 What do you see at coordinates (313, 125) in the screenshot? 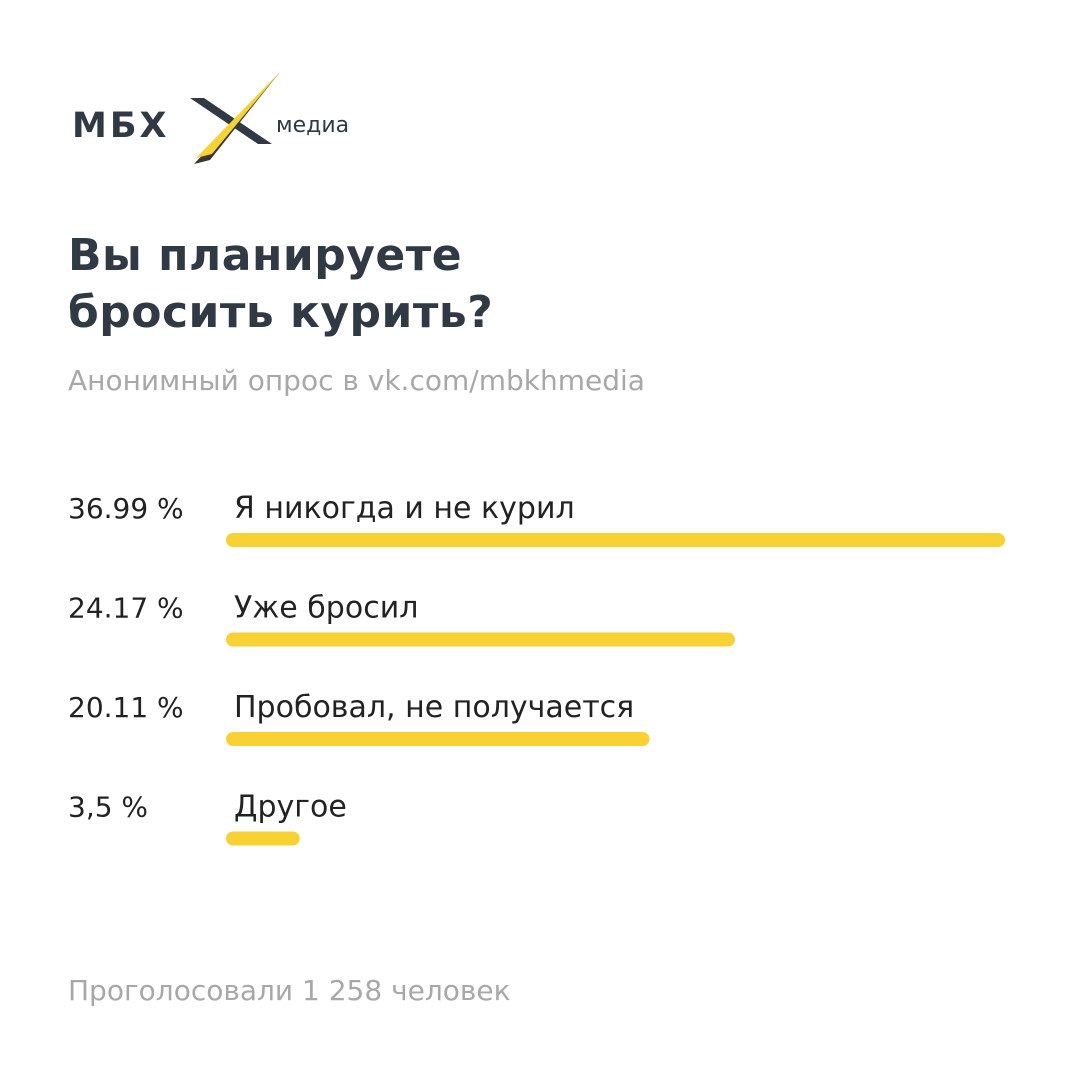
I see `brand-sub: медиа` at bounding box center [313, 125].